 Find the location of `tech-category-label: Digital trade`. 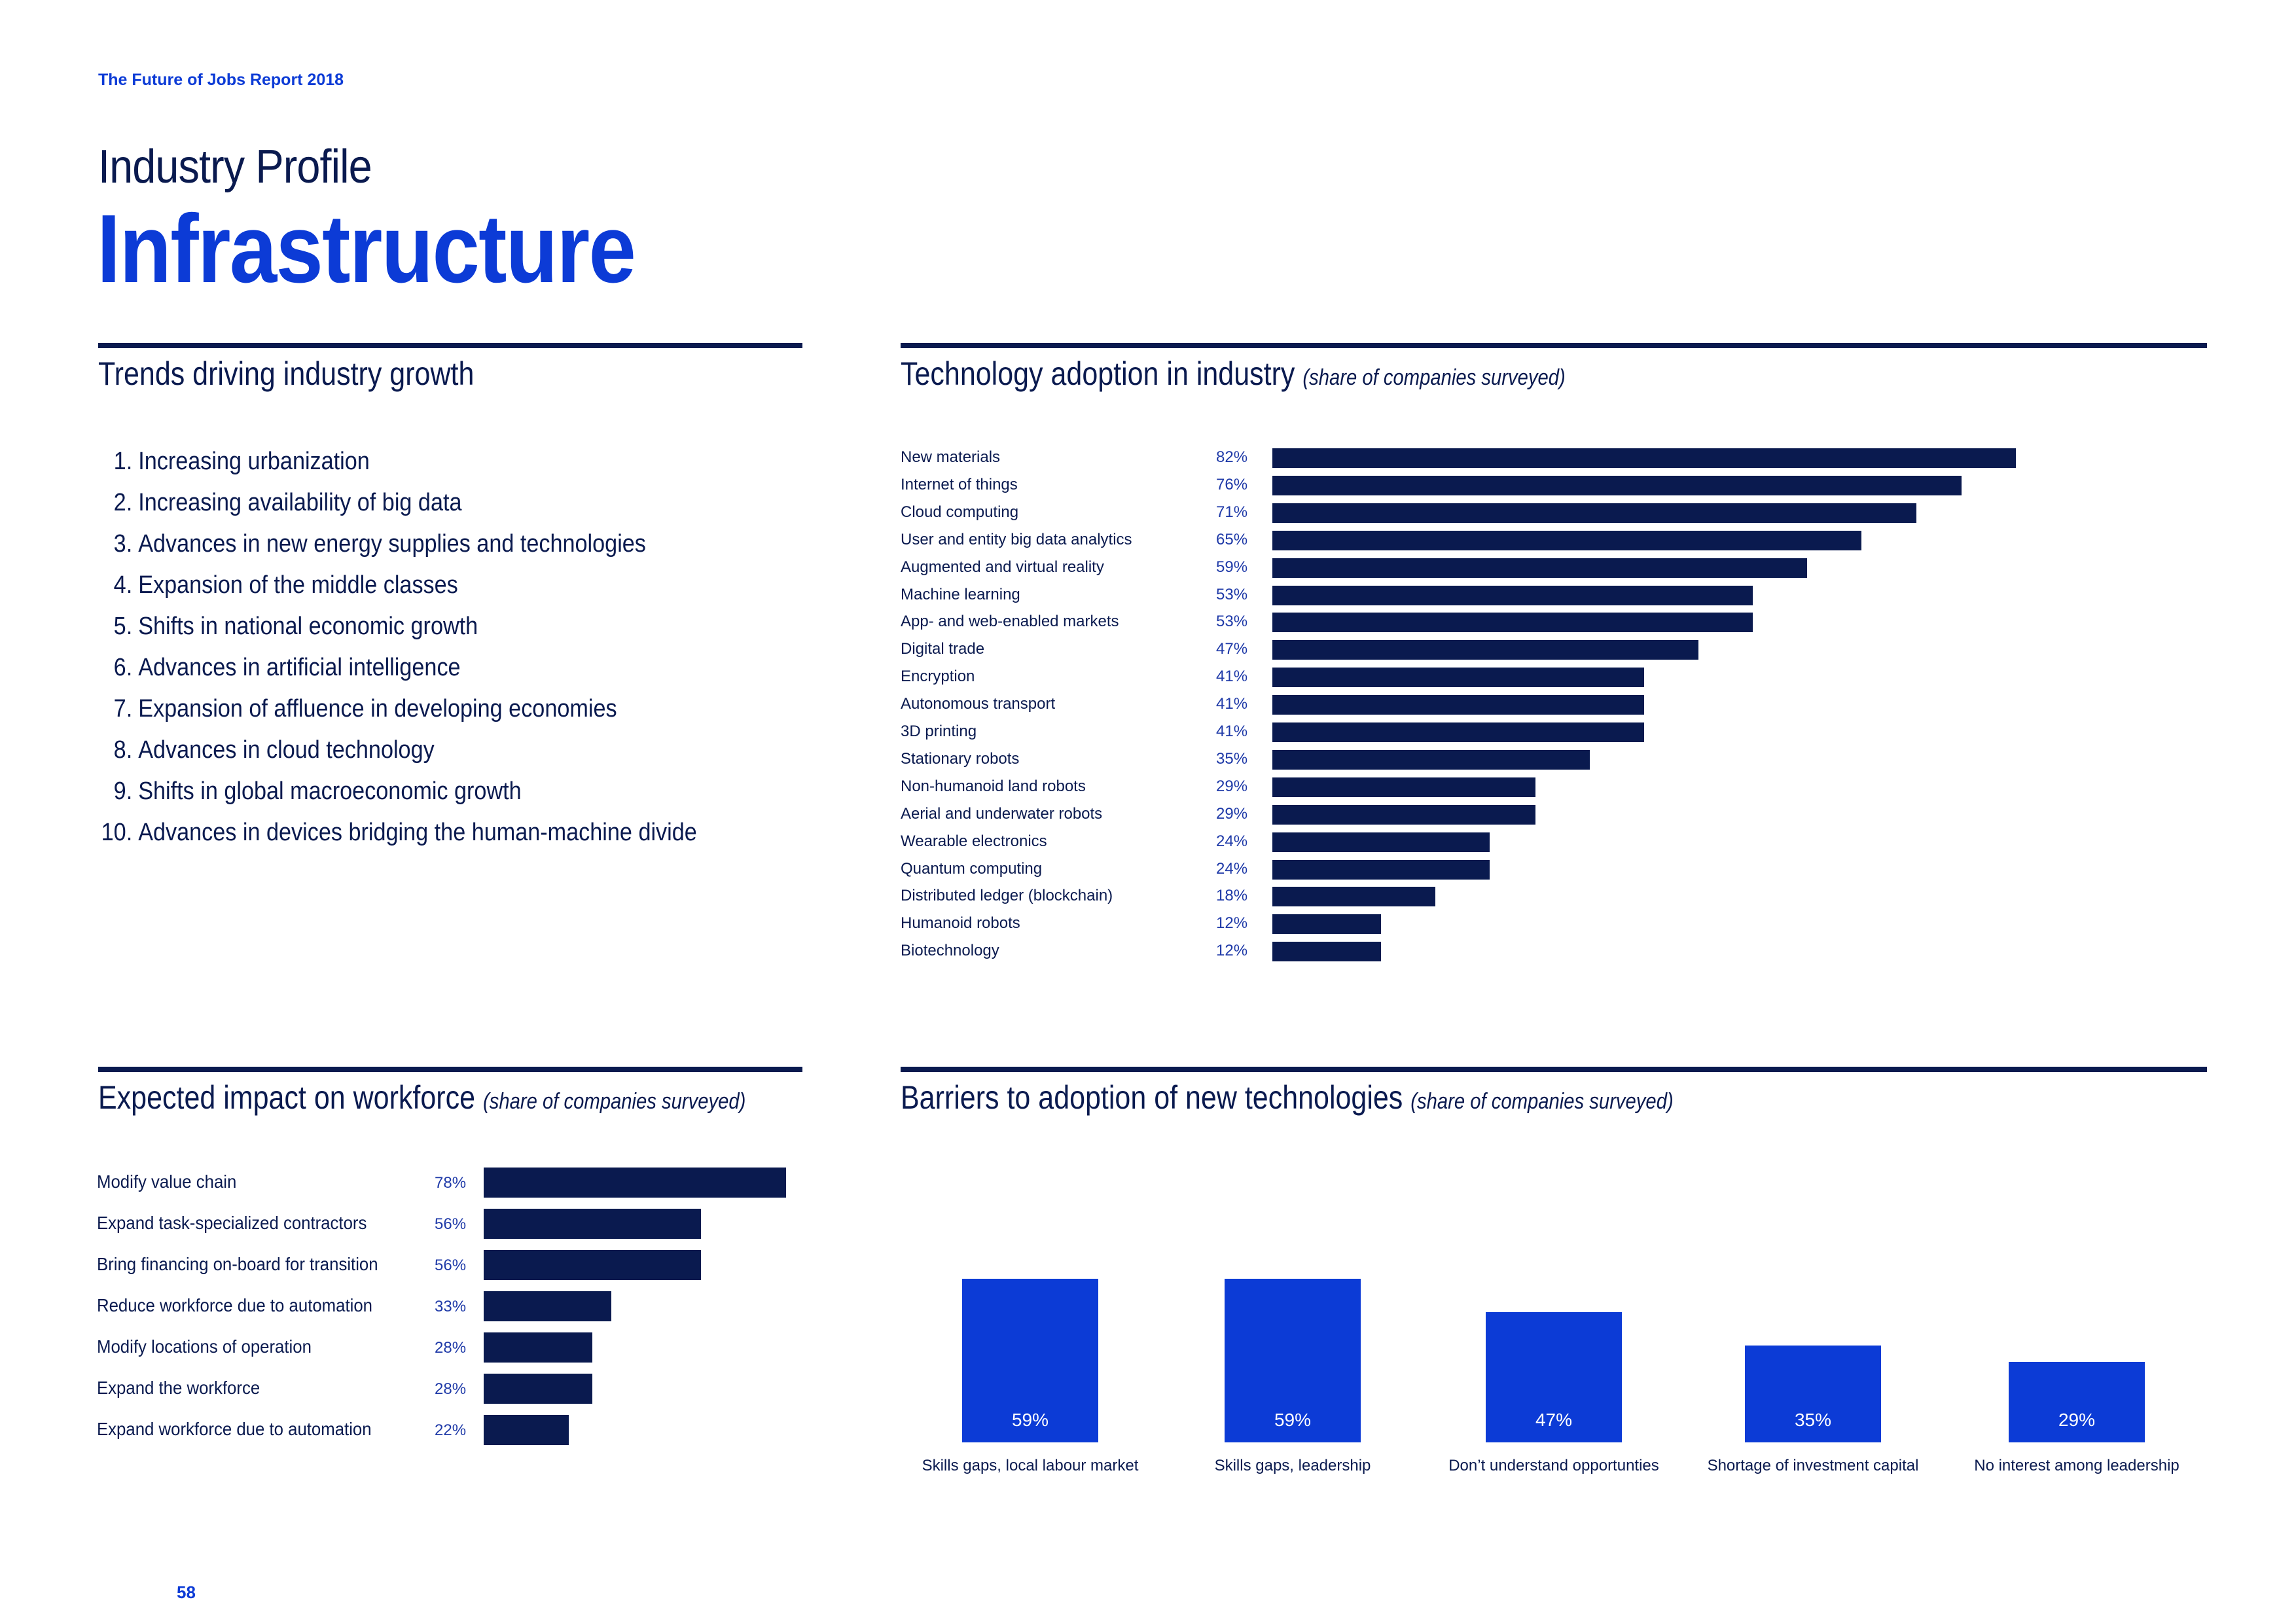

tech-category-label: Digital trade is located at coordinates (943, 649).